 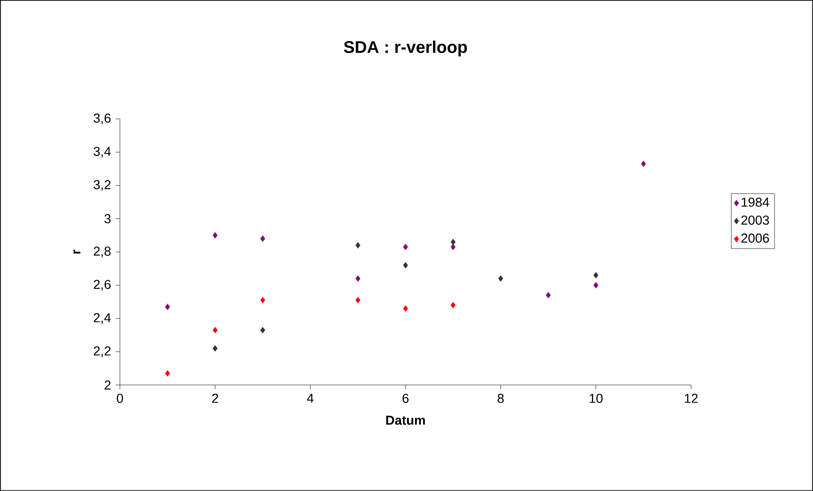 What do you see at coordinates (76, 252) in the screenshot?
I see `y-axis-title: r` at bounding box center [76, 252].